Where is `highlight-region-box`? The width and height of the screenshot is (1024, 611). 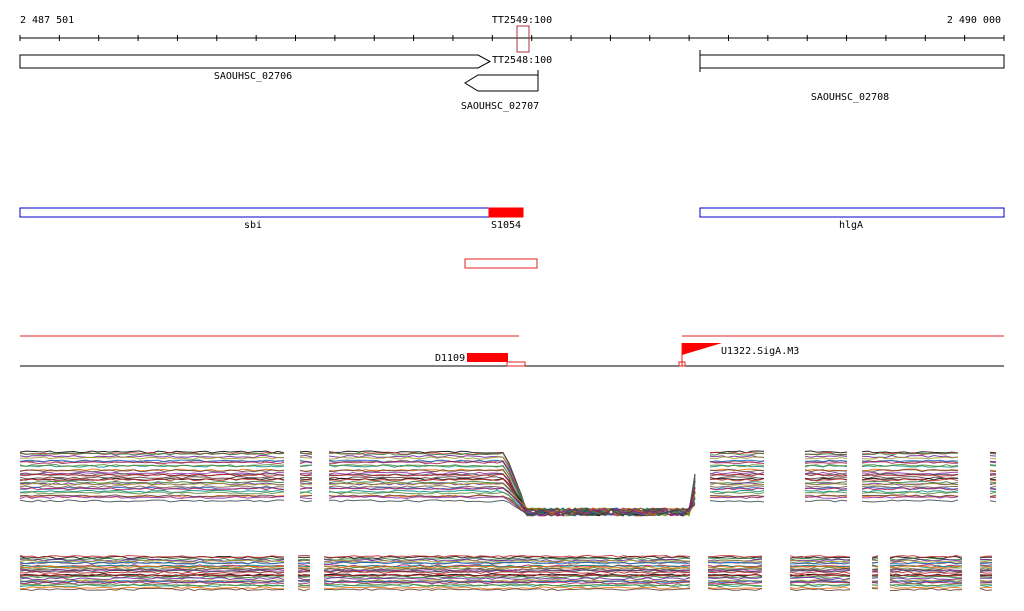 highlight-region-box is located at coordinates (501, 263).